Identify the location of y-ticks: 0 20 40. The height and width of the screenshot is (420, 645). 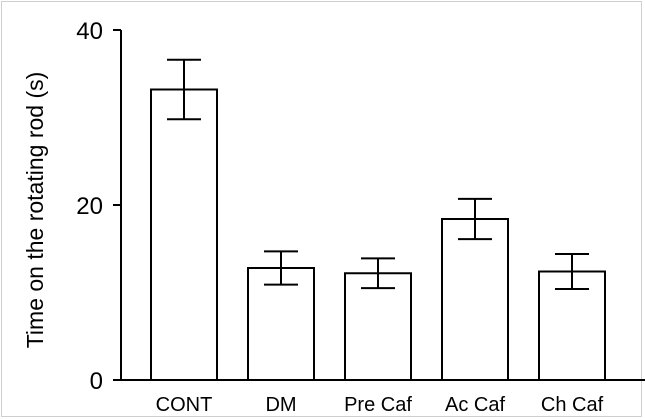
(98, 206).